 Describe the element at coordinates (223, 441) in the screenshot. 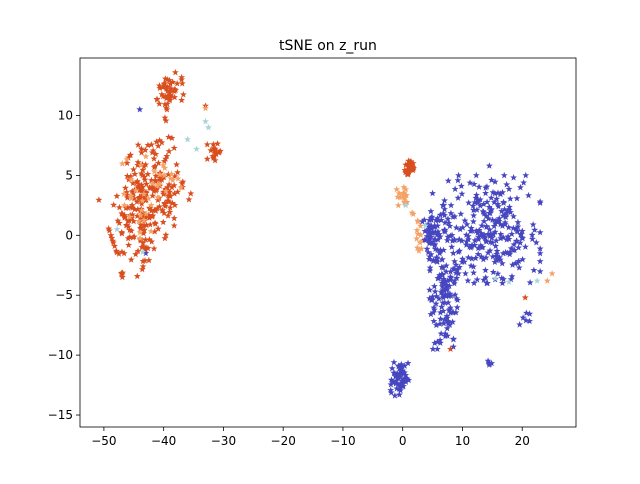

I see `x-tick-label: −30` at that location.